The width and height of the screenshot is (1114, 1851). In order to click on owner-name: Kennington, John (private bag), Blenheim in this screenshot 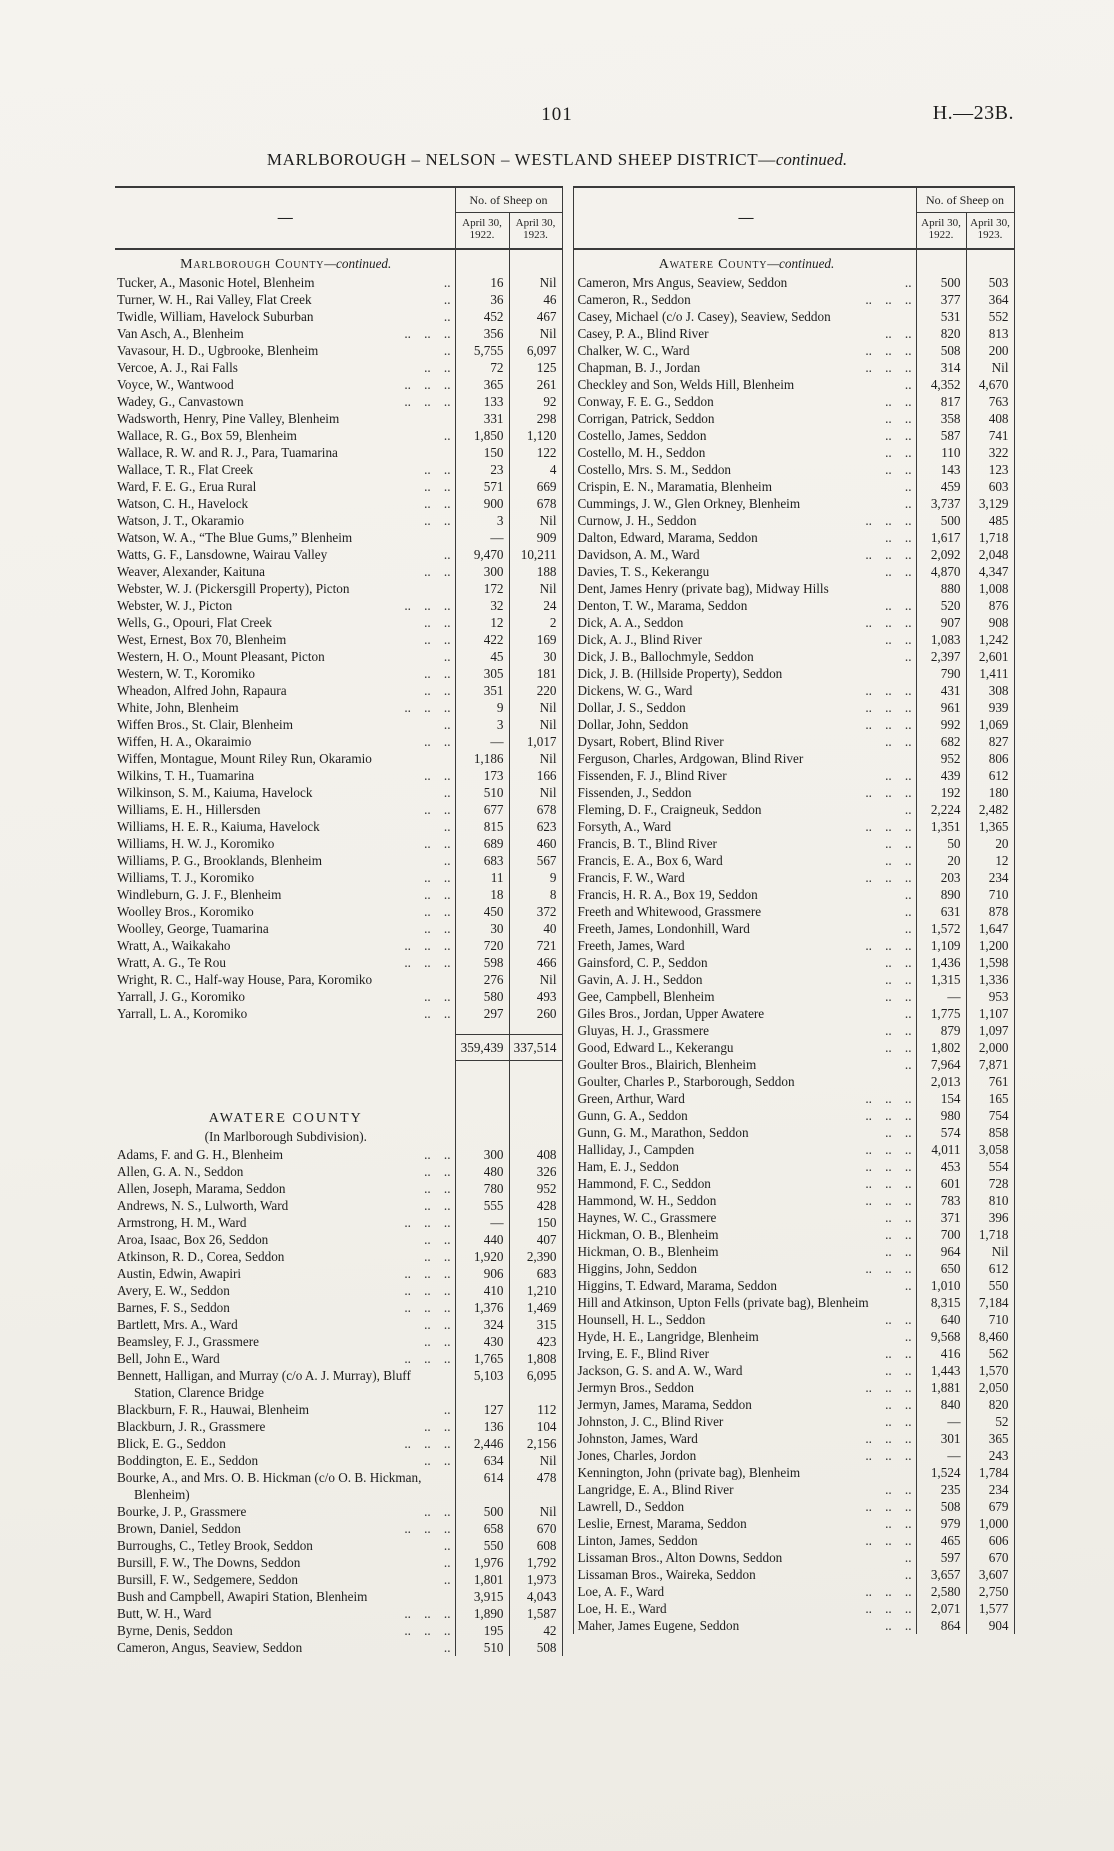, I will do `click(689, 1472)`.